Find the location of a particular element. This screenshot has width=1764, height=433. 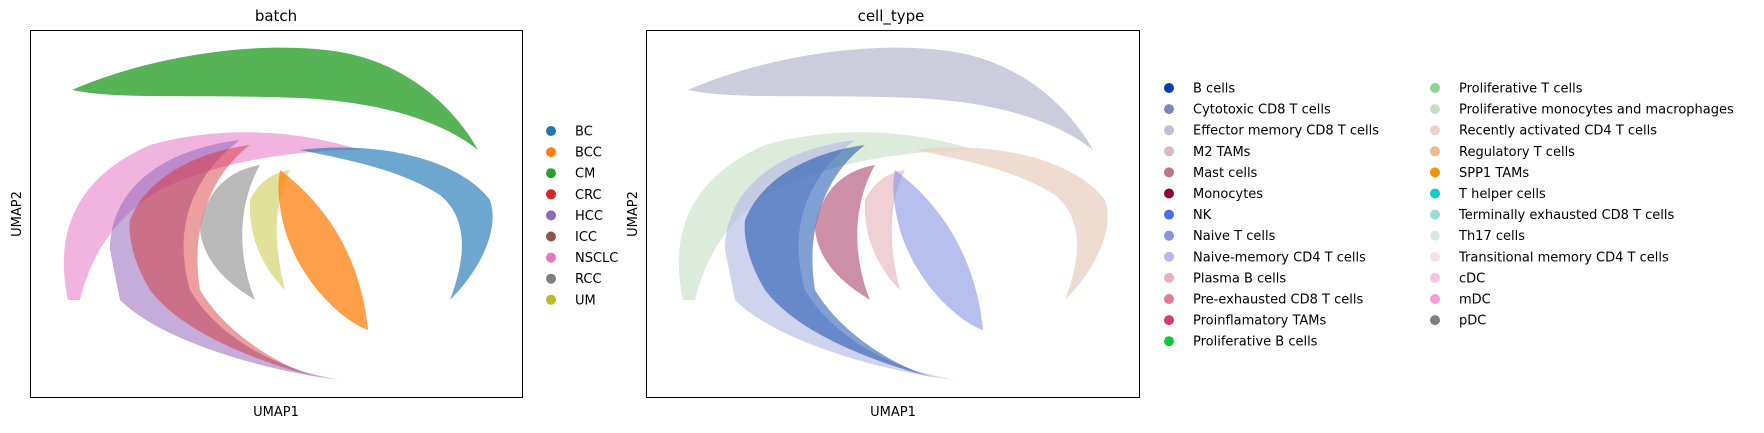

legend-label-proinflamatory-tams: Proinflamatory TAMs is located at coordinates (1260, 321).